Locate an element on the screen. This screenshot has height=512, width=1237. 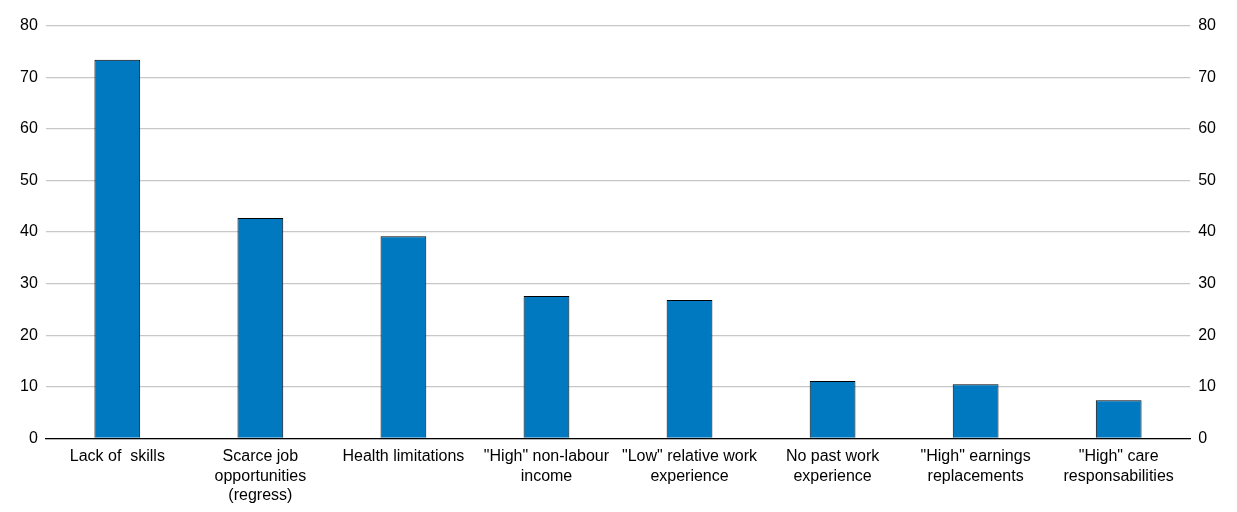
y-tick-label: 20 is located at coordinates (29, 334).